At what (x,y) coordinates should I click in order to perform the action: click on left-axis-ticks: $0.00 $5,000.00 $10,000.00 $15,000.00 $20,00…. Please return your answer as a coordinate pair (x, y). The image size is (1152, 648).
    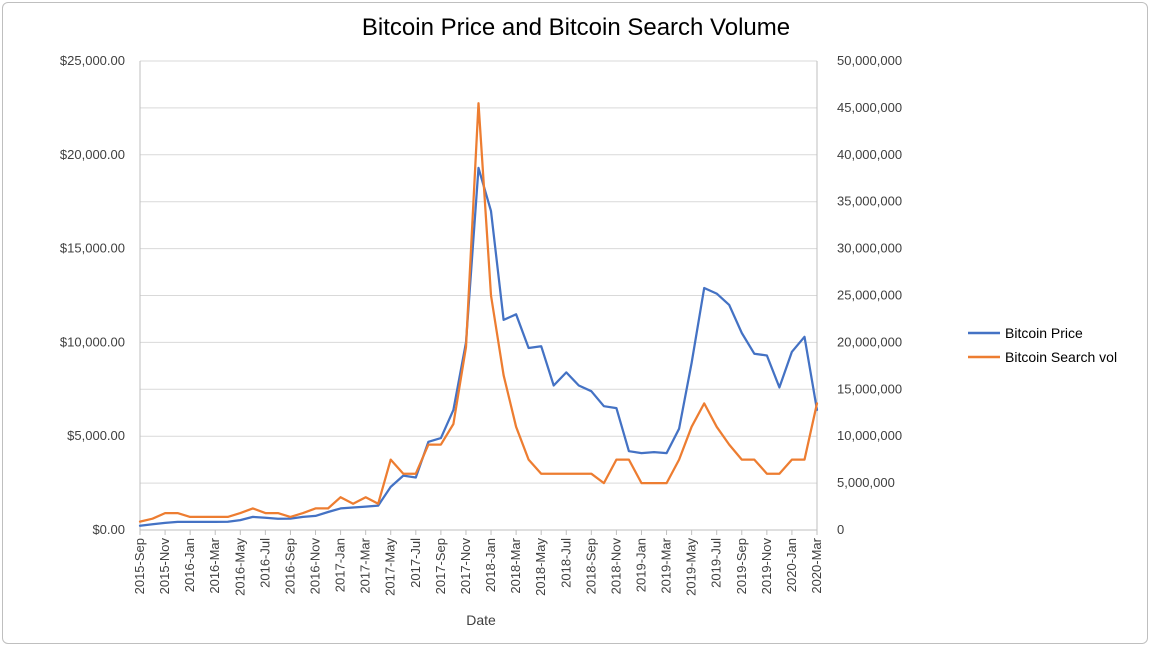
    Looking at the image, I should click on (92, 295).